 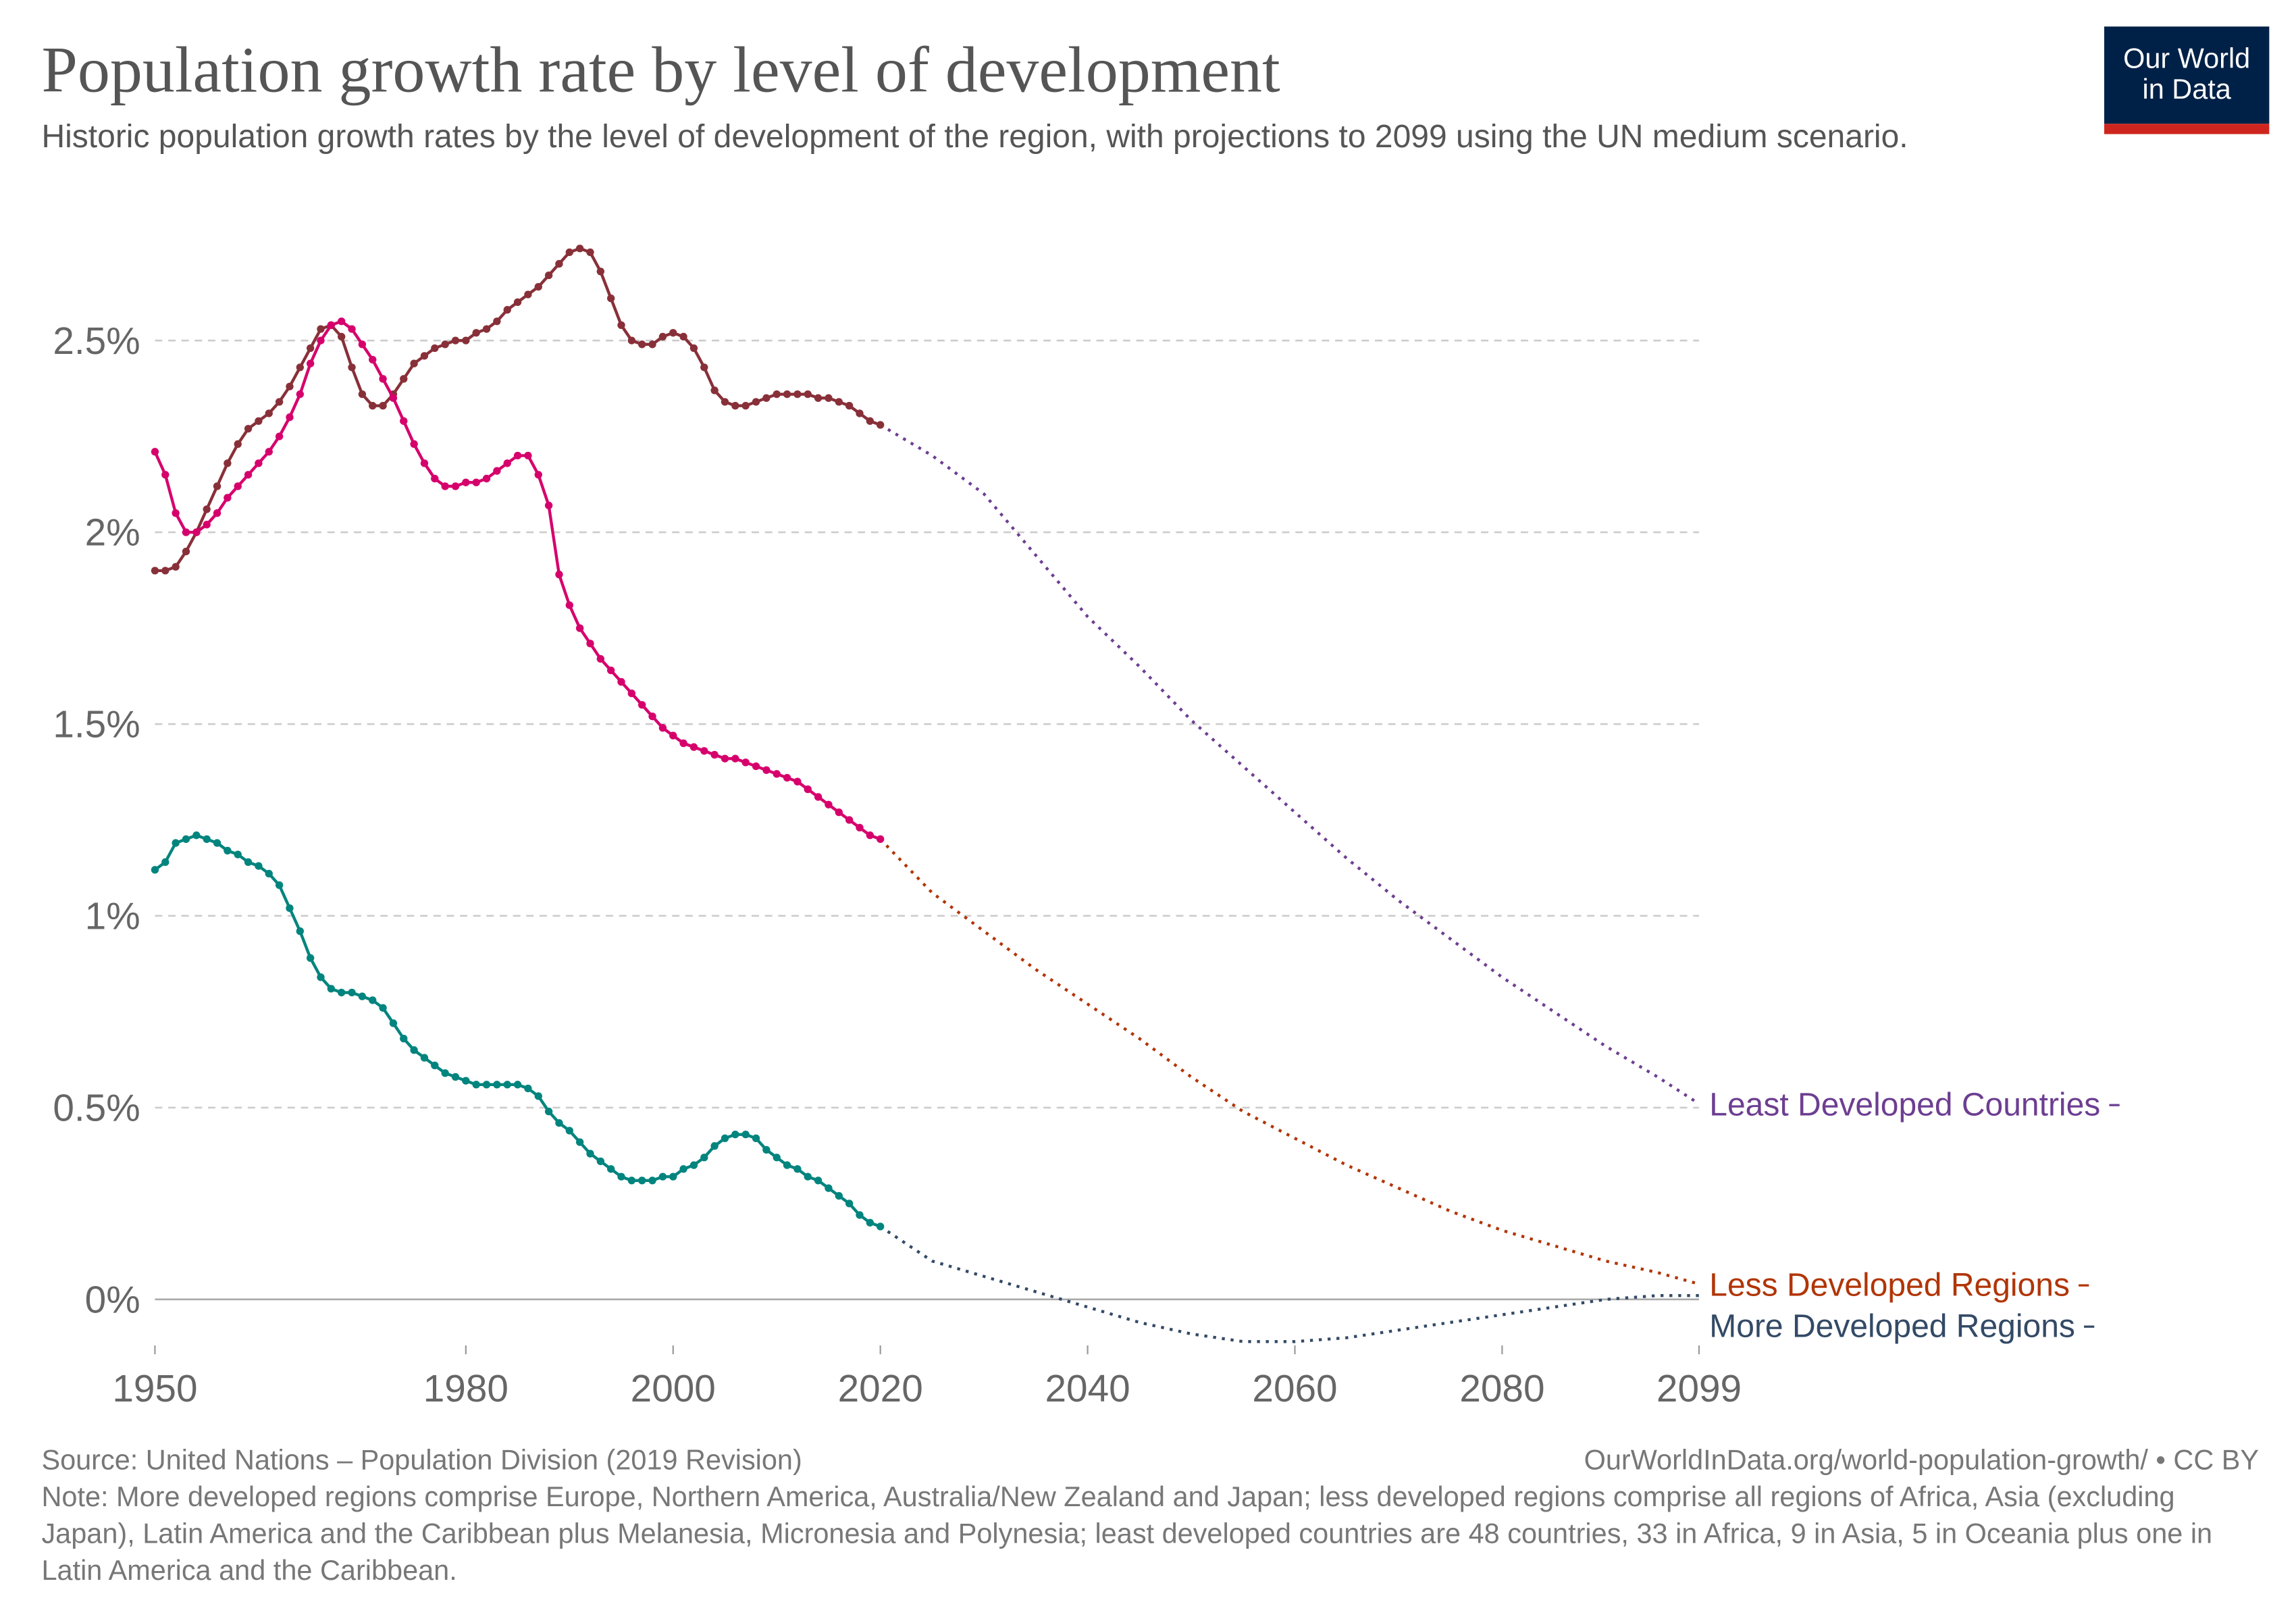 What do you see at coordinates (880, 1389) in the screenshot?
I see `x-tick-label: 2020` at bounding box center [880, 1389].